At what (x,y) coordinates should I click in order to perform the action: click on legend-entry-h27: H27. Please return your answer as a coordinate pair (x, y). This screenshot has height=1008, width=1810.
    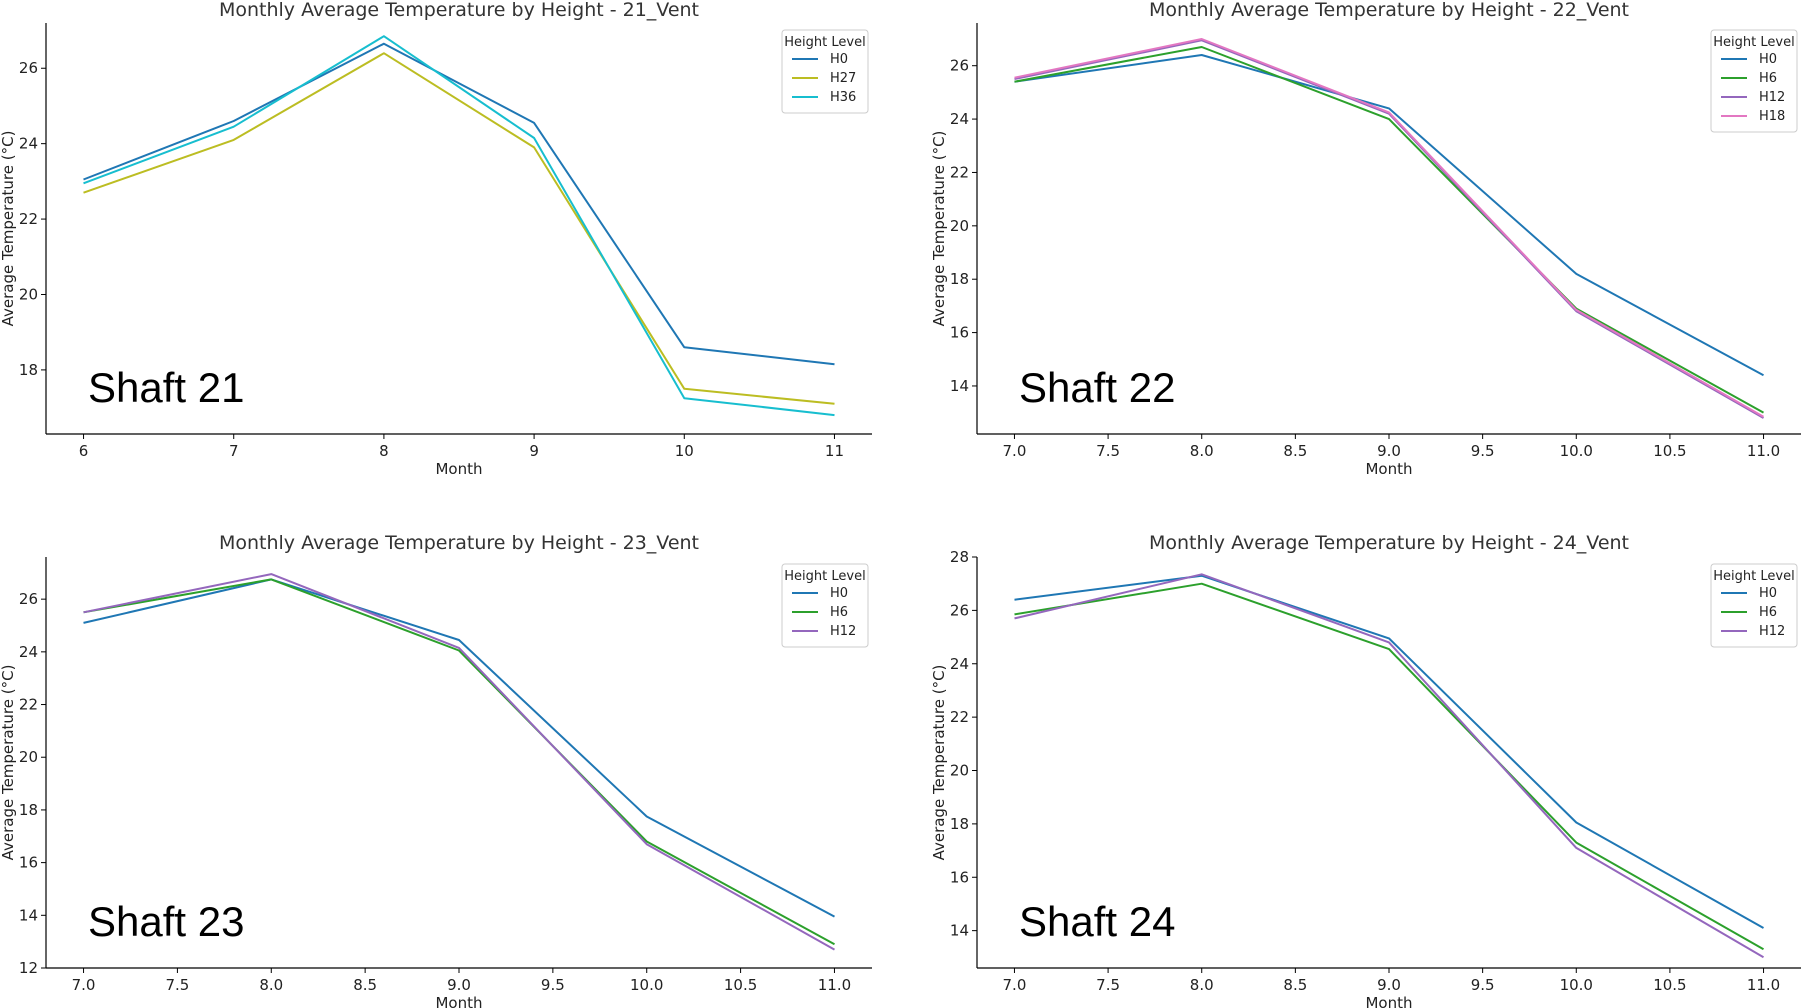
    Looking at the image, I should click on (843, 78).